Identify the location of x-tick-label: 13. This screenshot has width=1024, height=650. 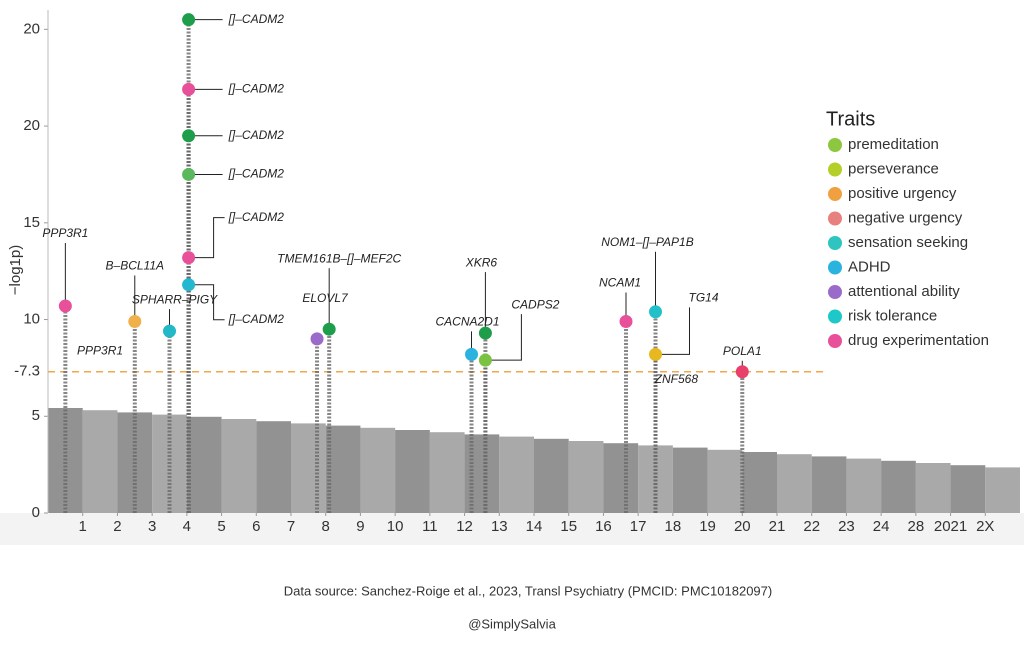
(499, 526).